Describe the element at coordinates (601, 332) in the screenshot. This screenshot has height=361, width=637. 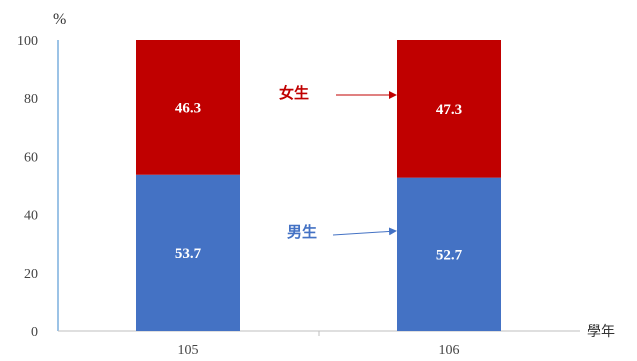
I see `x-axis-title: 學年` at that location.